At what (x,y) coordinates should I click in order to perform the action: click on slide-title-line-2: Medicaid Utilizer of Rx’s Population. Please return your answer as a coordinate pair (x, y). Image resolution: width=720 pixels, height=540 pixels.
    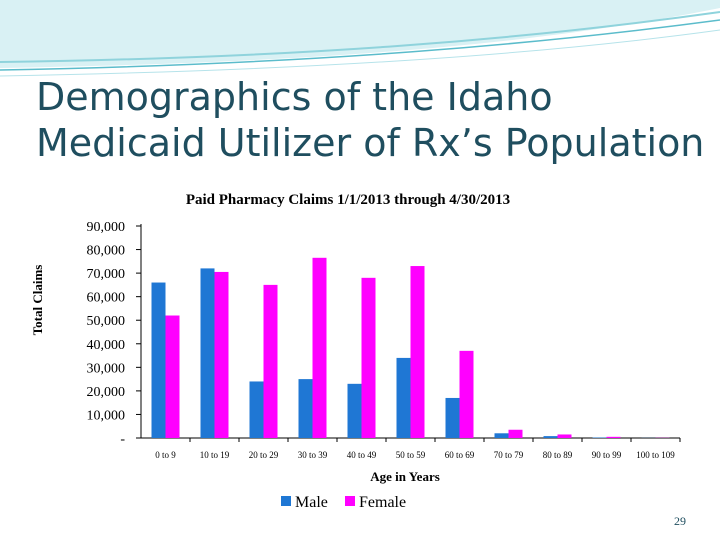
    Looking at the image, I should click on (370, 143).